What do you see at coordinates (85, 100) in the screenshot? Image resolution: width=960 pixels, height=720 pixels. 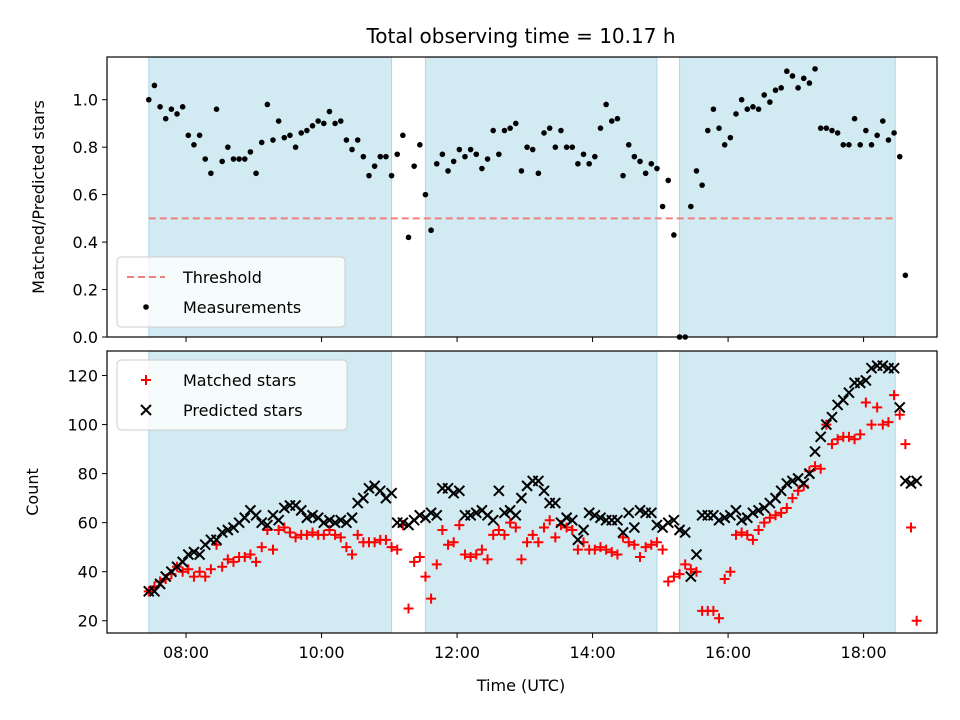 I see `panel-1-y-tick-label: 1.0` at bounding box center [85, 100].